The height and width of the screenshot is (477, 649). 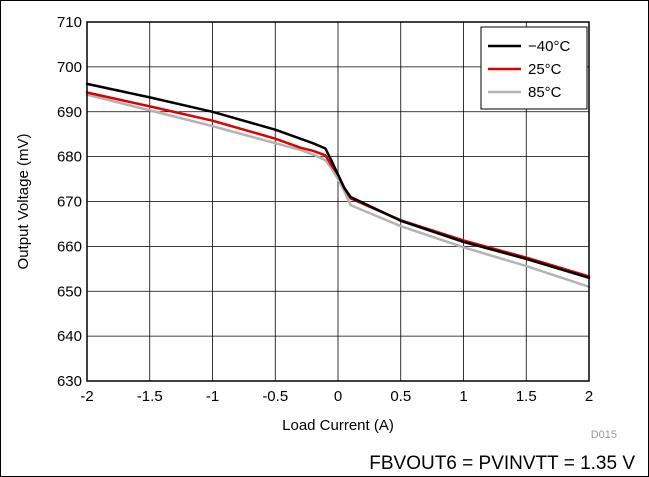 What do you see at coordinates (69, 246) in the screenshot?
I see `y-tick-label: 660` at bounding box center [69, 246].